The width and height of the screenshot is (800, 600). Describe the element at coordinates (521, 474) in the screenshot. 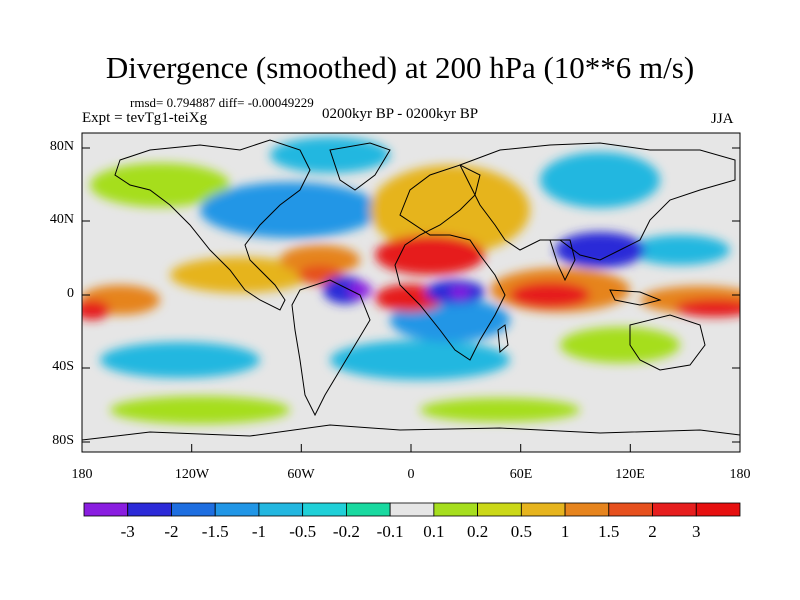

I see `x-label-60e: 60E` at that location.